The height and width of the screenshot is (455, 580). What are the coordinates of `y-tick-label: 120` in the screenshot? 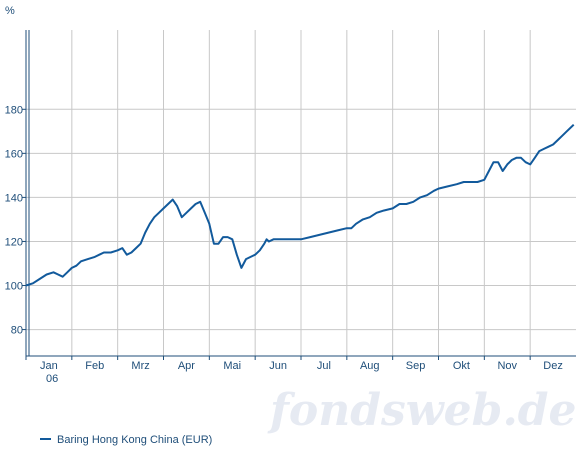 It's located at (14, 242).